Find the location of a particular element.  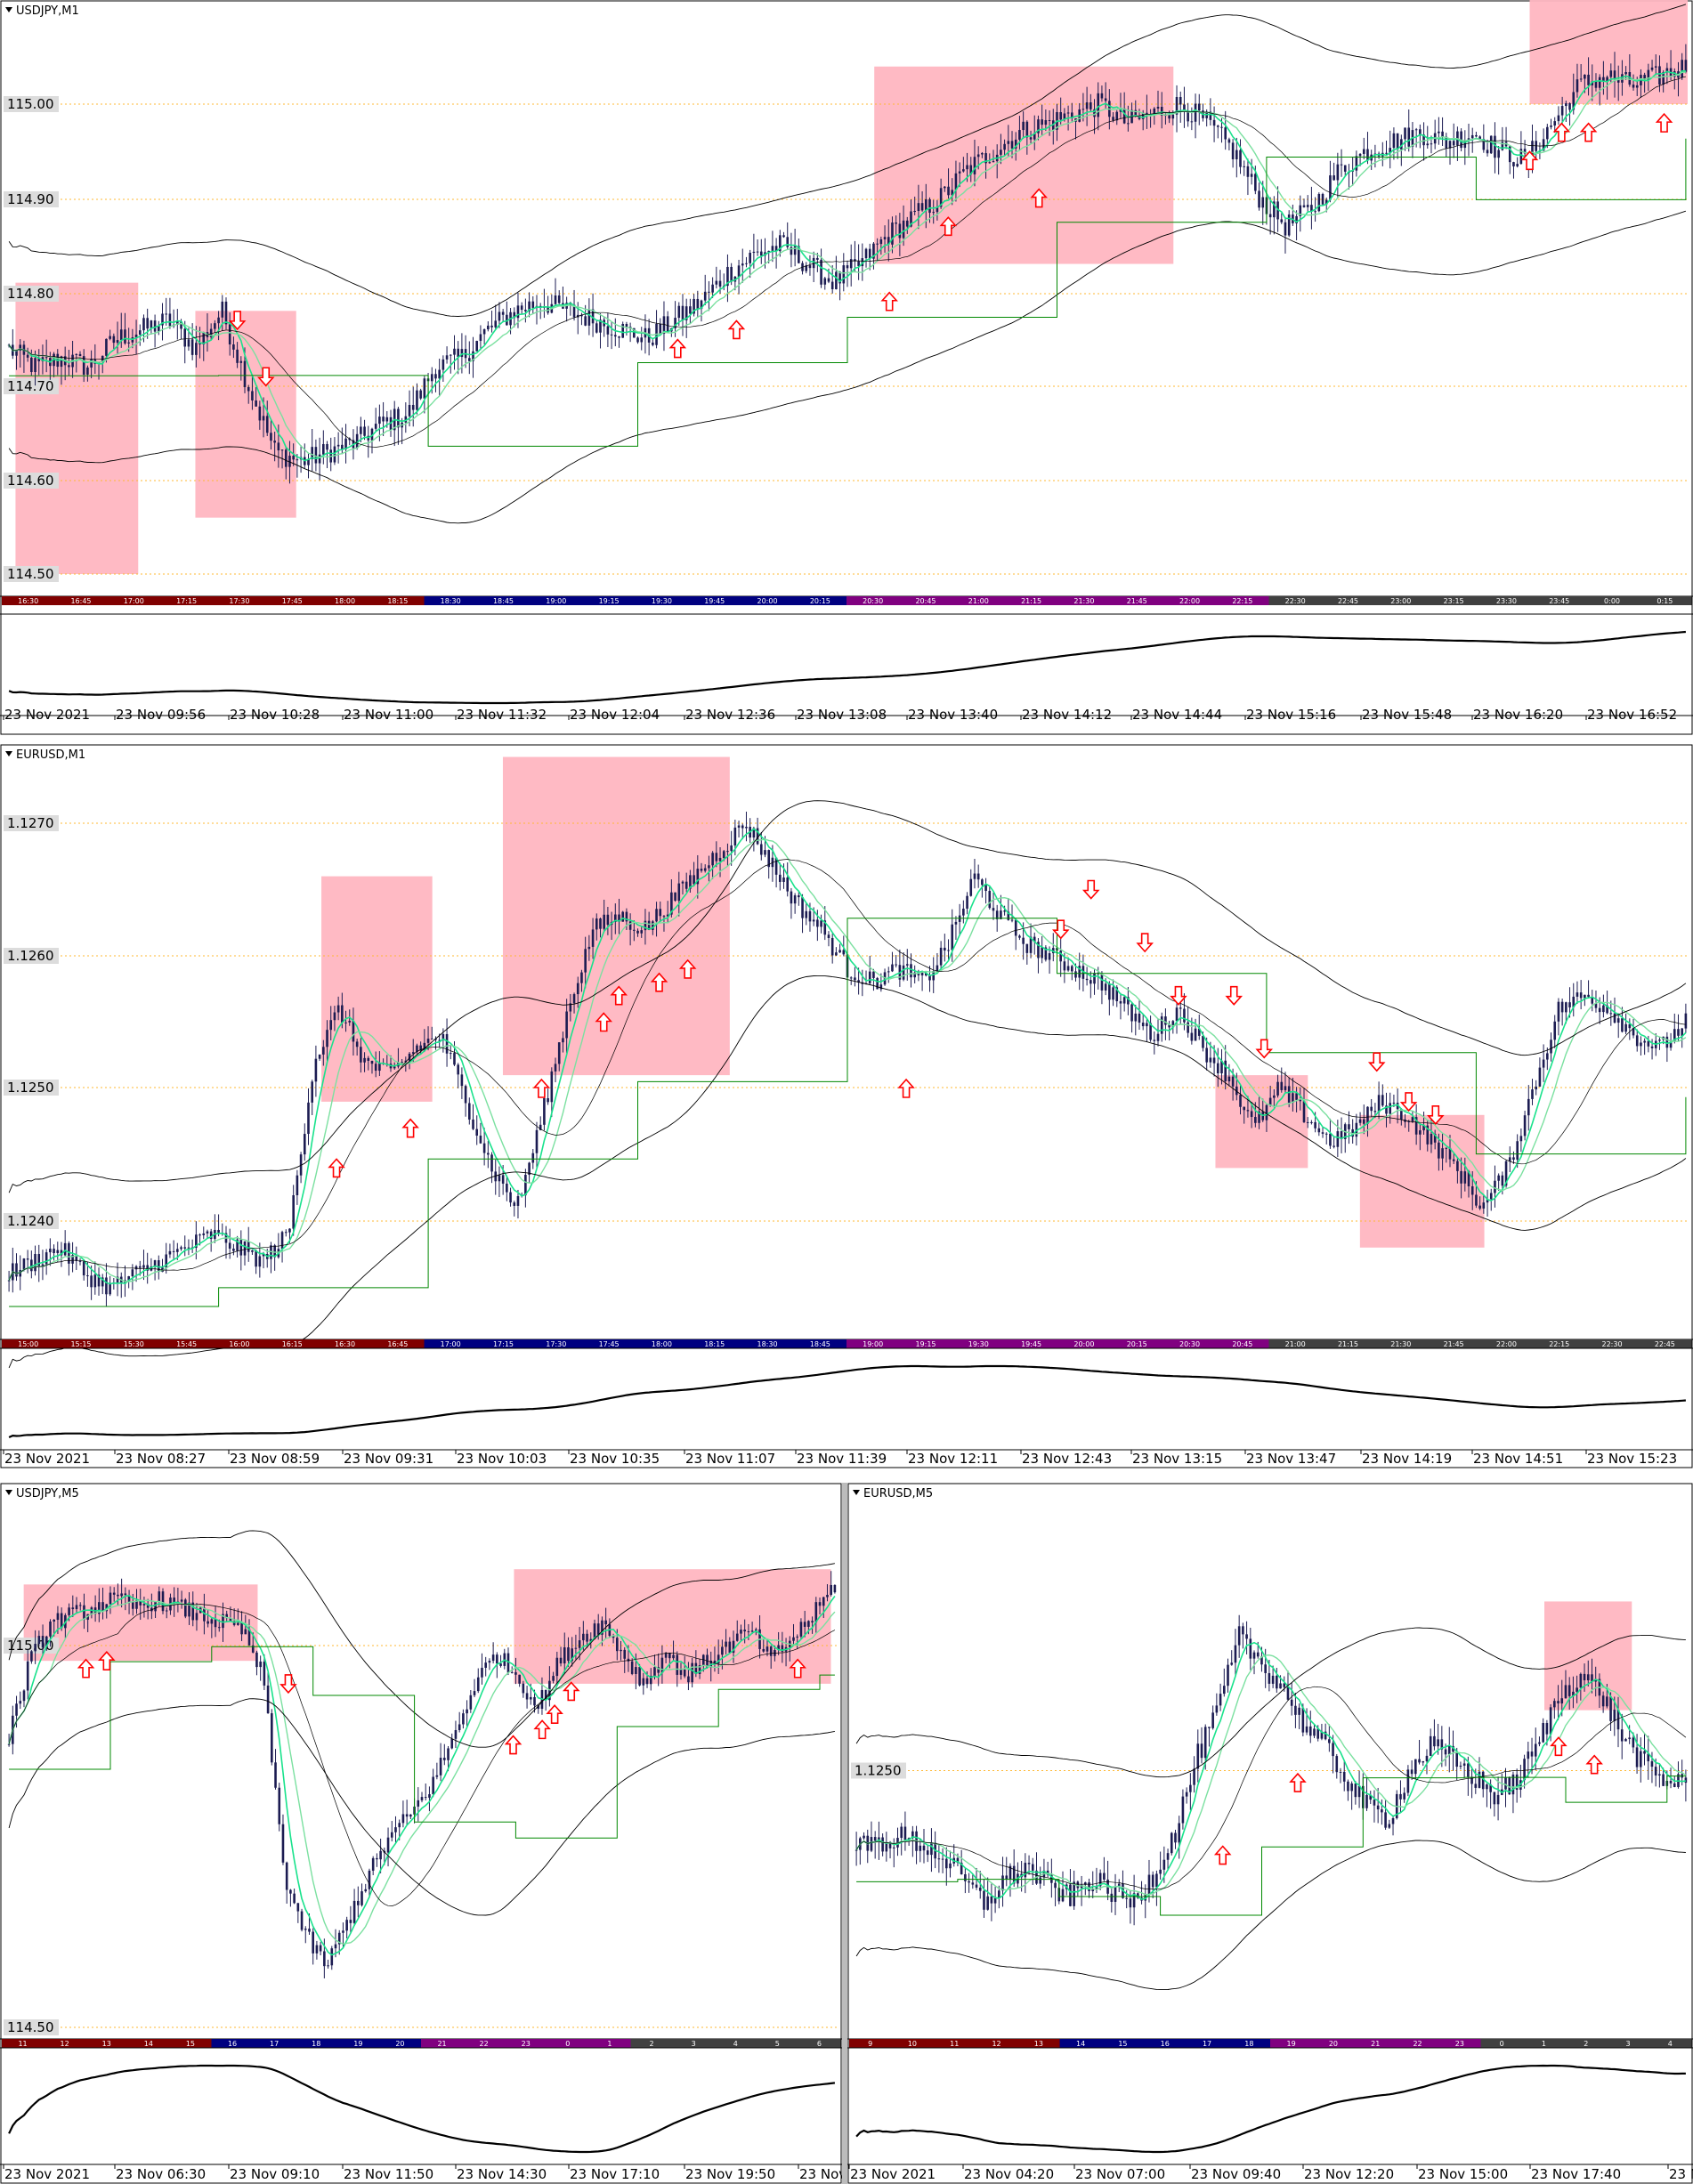

slow-ma-line is located at coordinates (422, 1772).